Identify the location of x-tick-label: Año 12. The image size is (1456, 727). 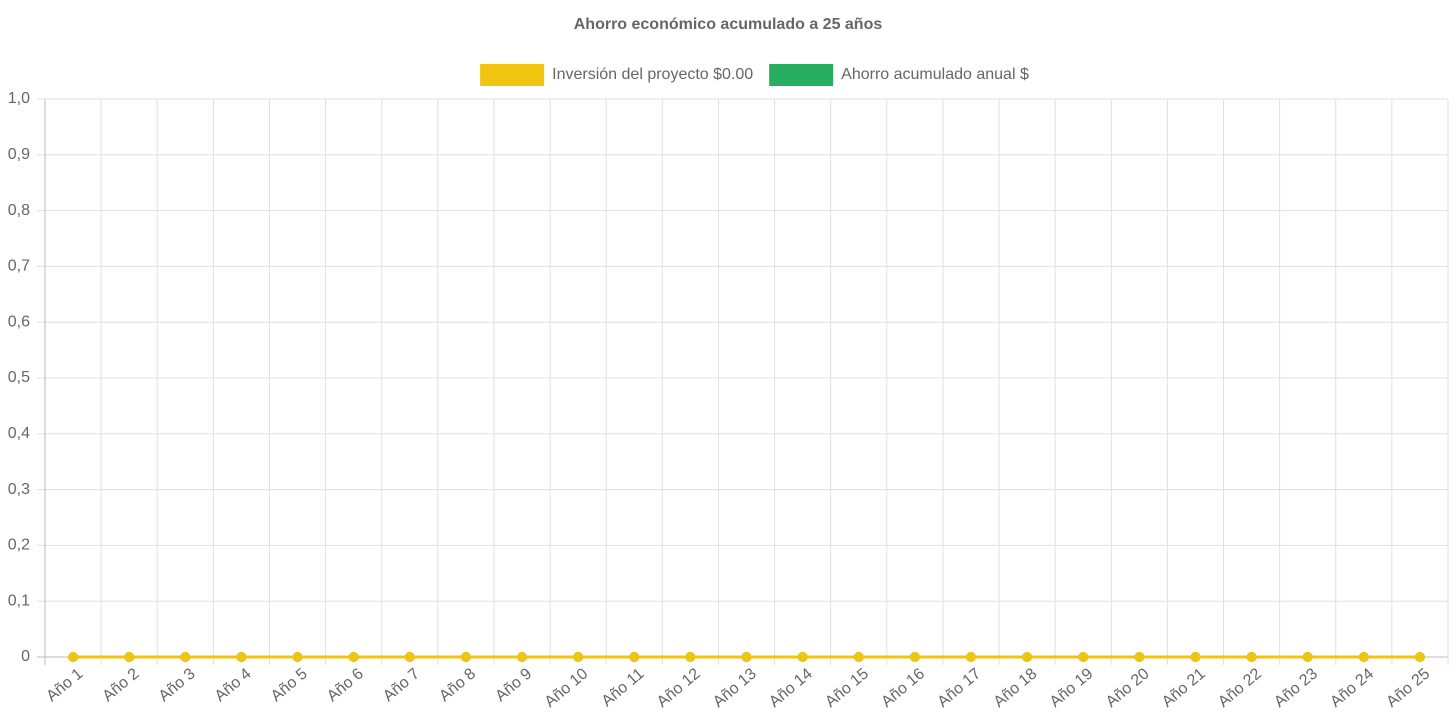
(679, 688).